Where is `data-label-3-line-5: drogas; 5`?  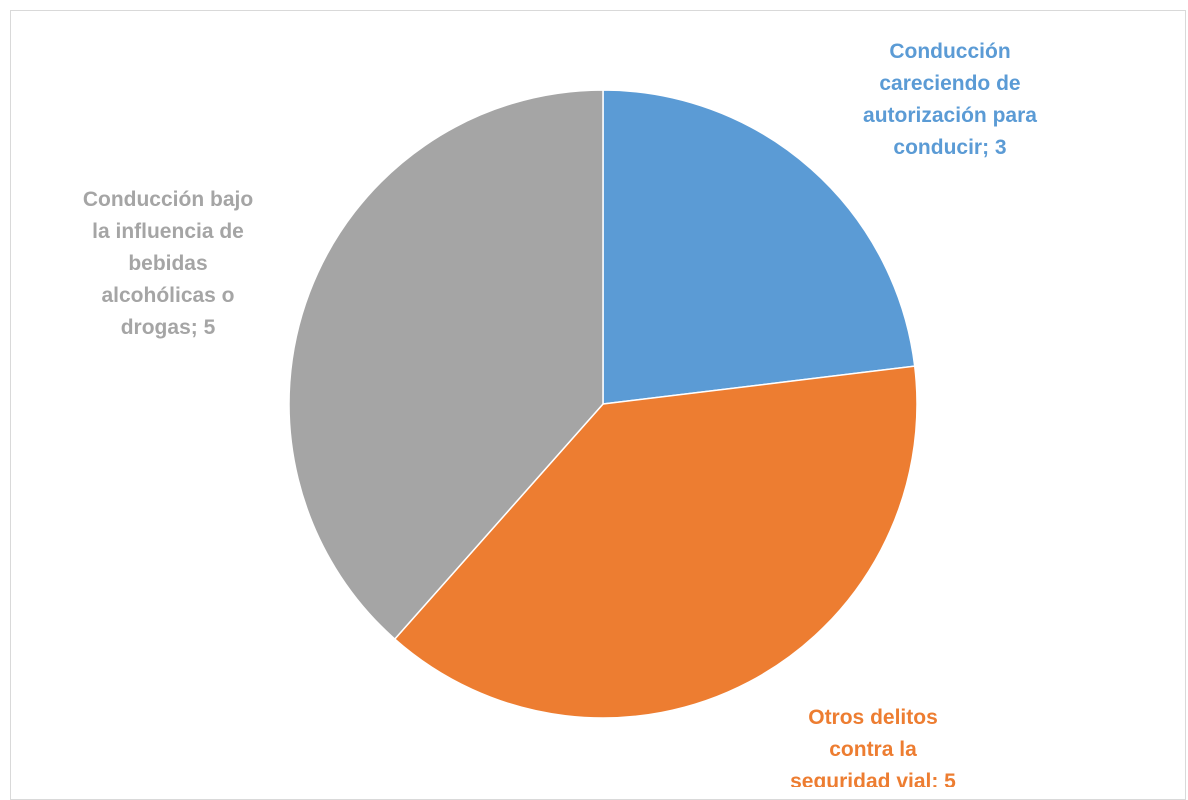 data-label-3-line-5: drogas; 5 is located at coordinates (168, 327).